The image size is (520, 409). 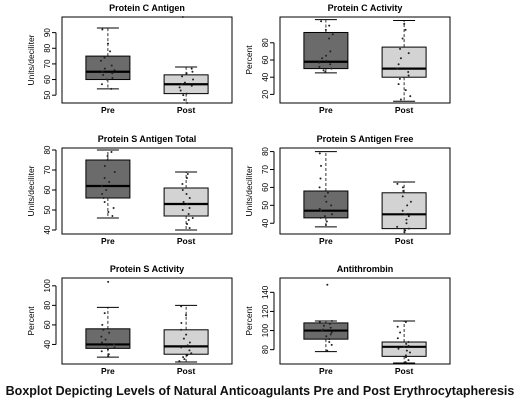 What do you see at coordinates (365, 139) in the screenshot?
I see `chart-title: Protein S Antigen Free` at bounding box center [365, 139].